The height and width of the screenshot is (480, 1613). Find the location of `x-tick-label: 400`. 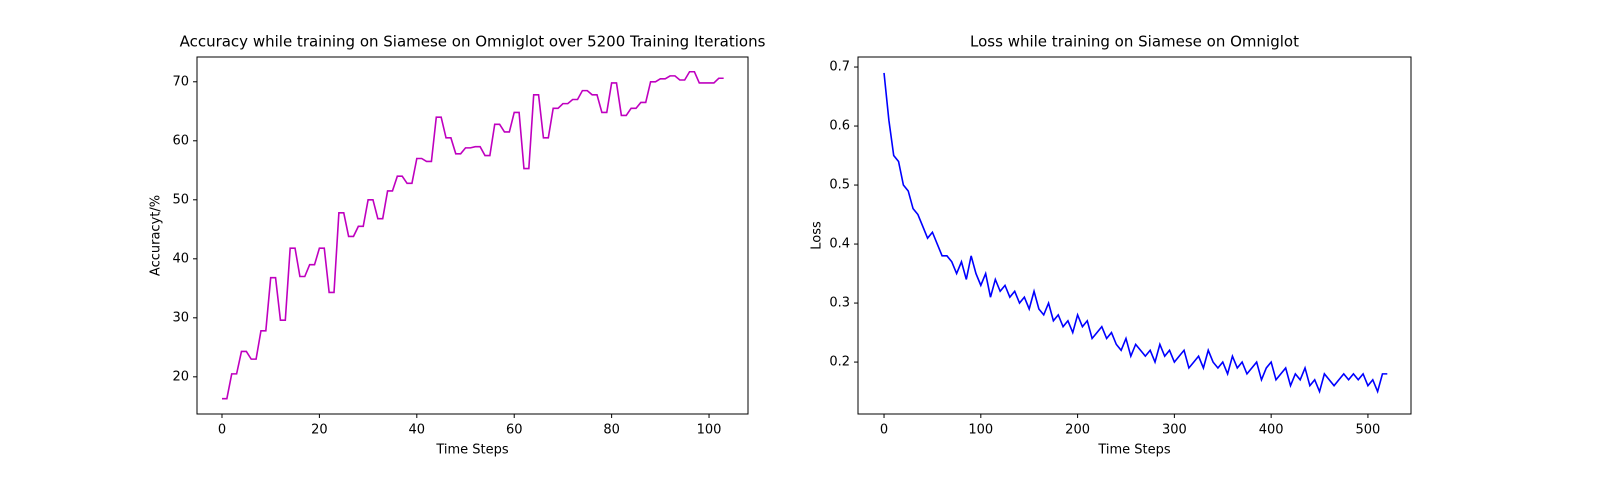

x-tick-label: 400 is located at coordinates (1271, 430).